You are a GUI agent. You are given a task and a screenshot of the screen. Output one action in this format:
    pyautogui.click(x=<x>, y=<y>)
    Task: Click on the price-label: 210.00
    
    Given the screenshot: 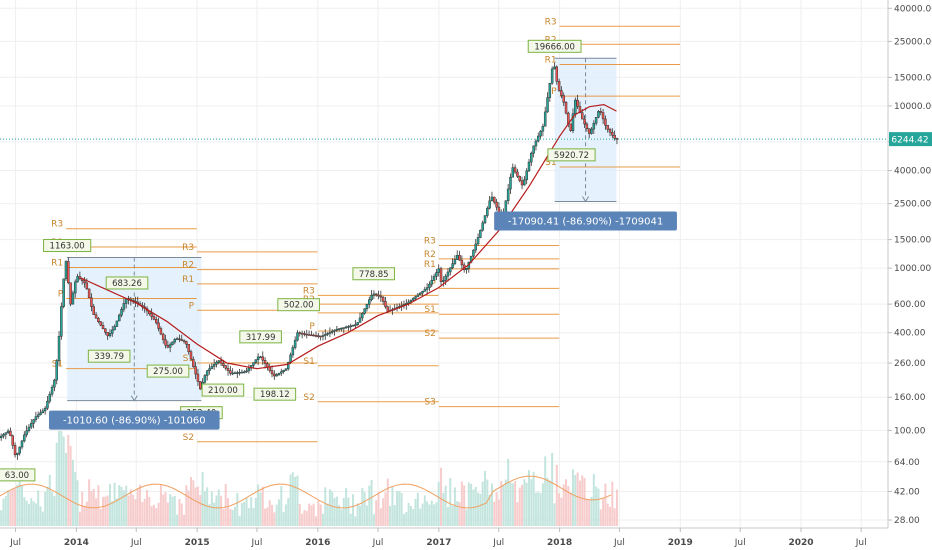 What is the action you would take?
    pyautogui.click(x=223, y=391)
    